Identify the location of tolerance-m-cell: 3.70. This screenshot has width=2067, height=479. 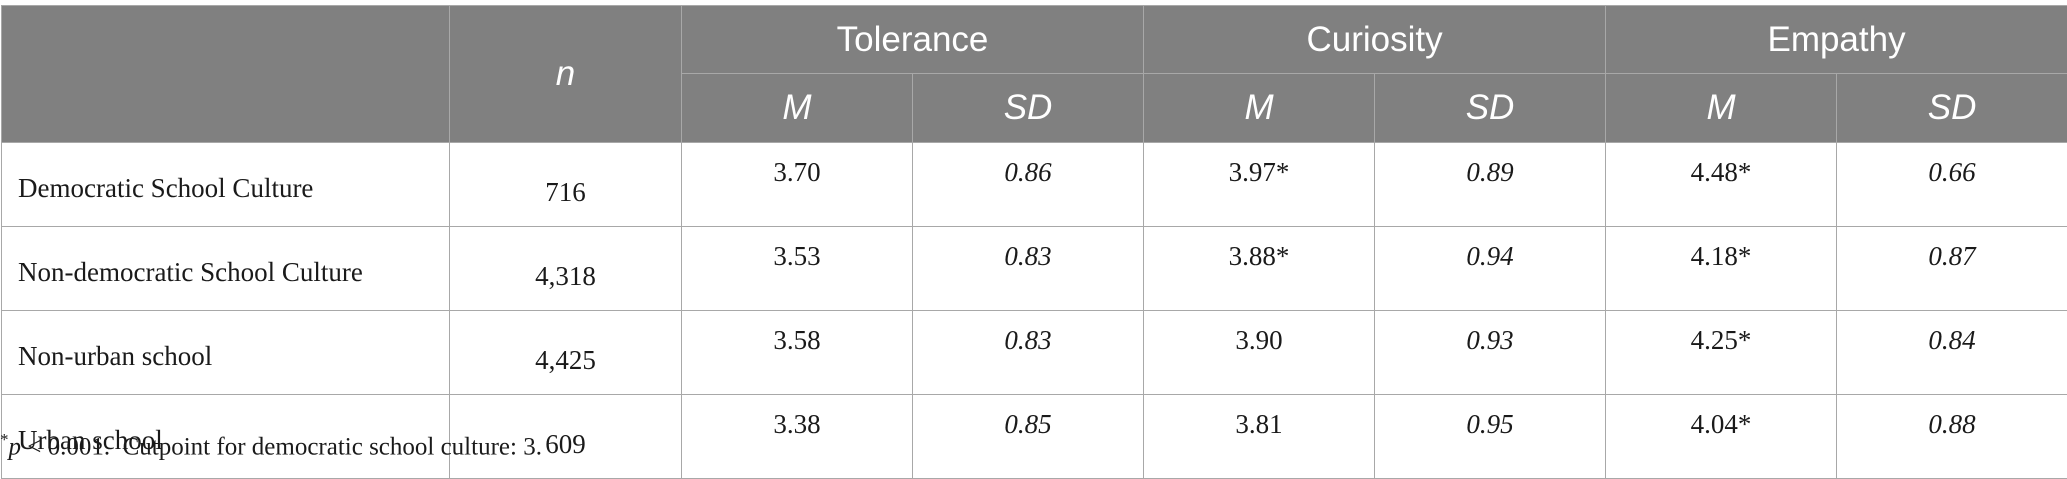
(797, 185).